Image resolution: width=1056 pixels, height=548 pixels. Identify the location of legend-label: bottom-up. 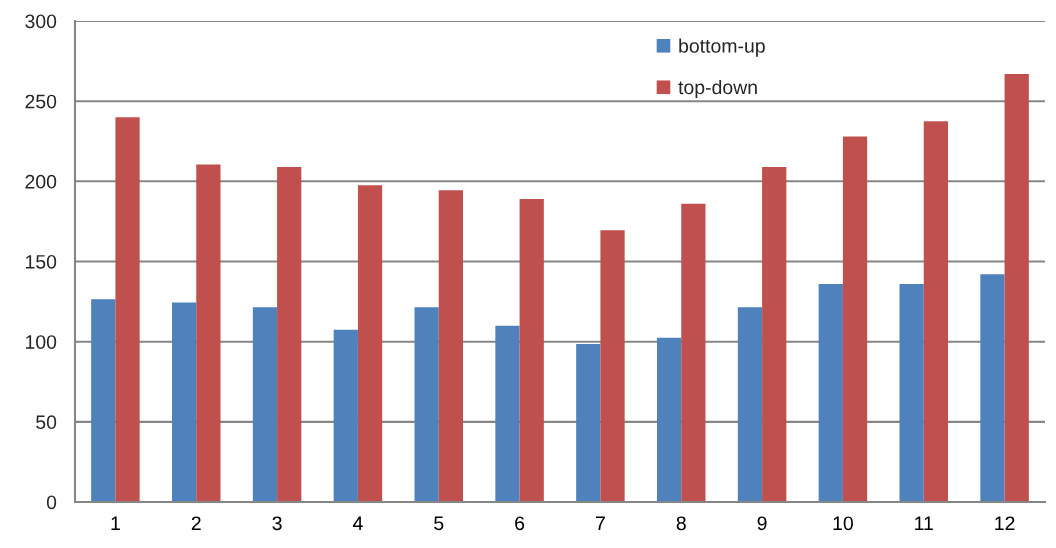
(722, 47).